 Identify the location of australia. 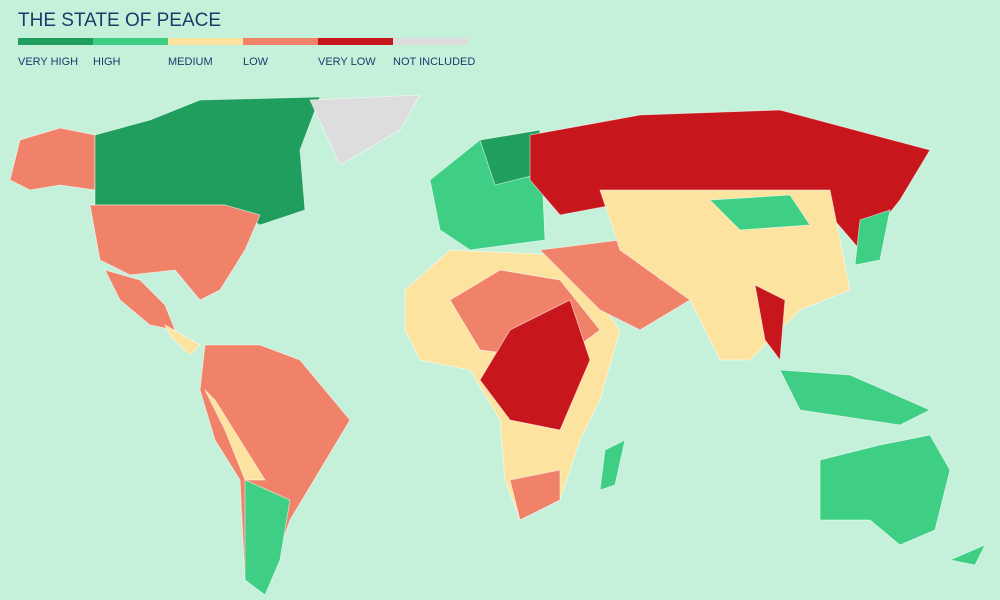
(885, 490).